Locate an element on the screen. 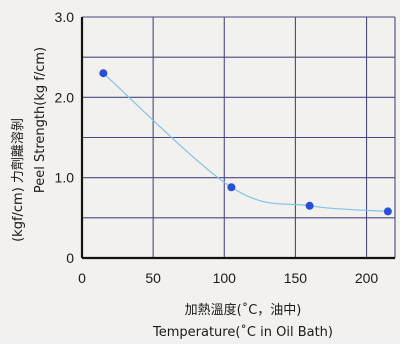  x-tick-label: 0 is located at coordinates (82, 278).